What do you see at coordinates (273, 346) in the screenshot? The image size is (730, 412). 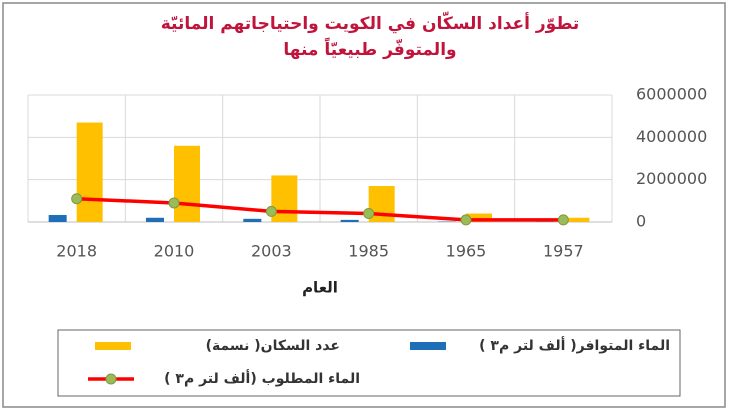 I see `legend-label: عدد السكان( نسمة)` at bounding box center [273, 346].